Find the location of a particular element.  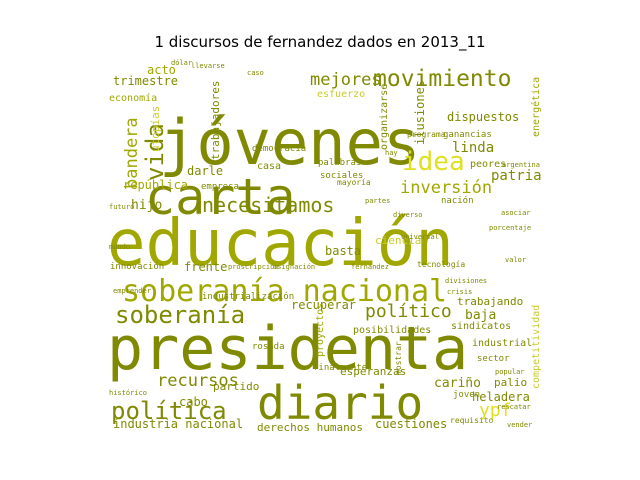

word-77: rescatar is located at coordinates (514, 407).